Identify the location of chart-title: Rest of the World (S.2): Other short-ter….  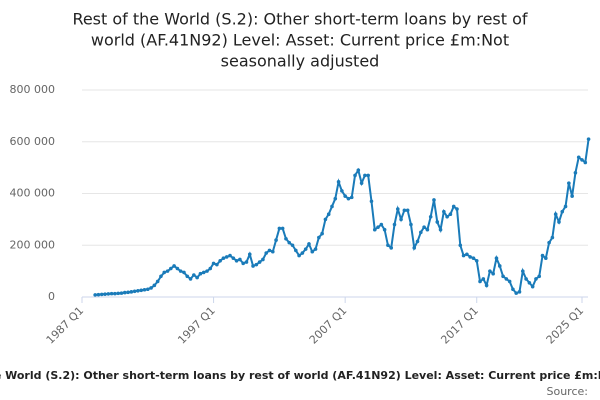
(299, 19).